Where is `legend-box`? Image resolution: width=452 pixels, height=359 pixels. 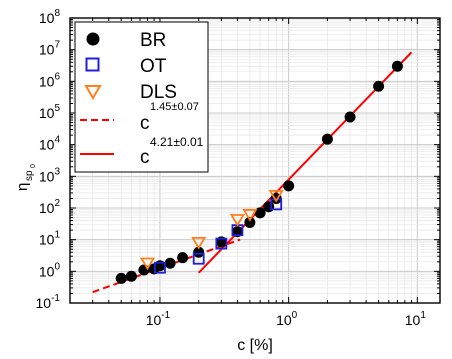 legend-box is located at coordinates (141, 97).